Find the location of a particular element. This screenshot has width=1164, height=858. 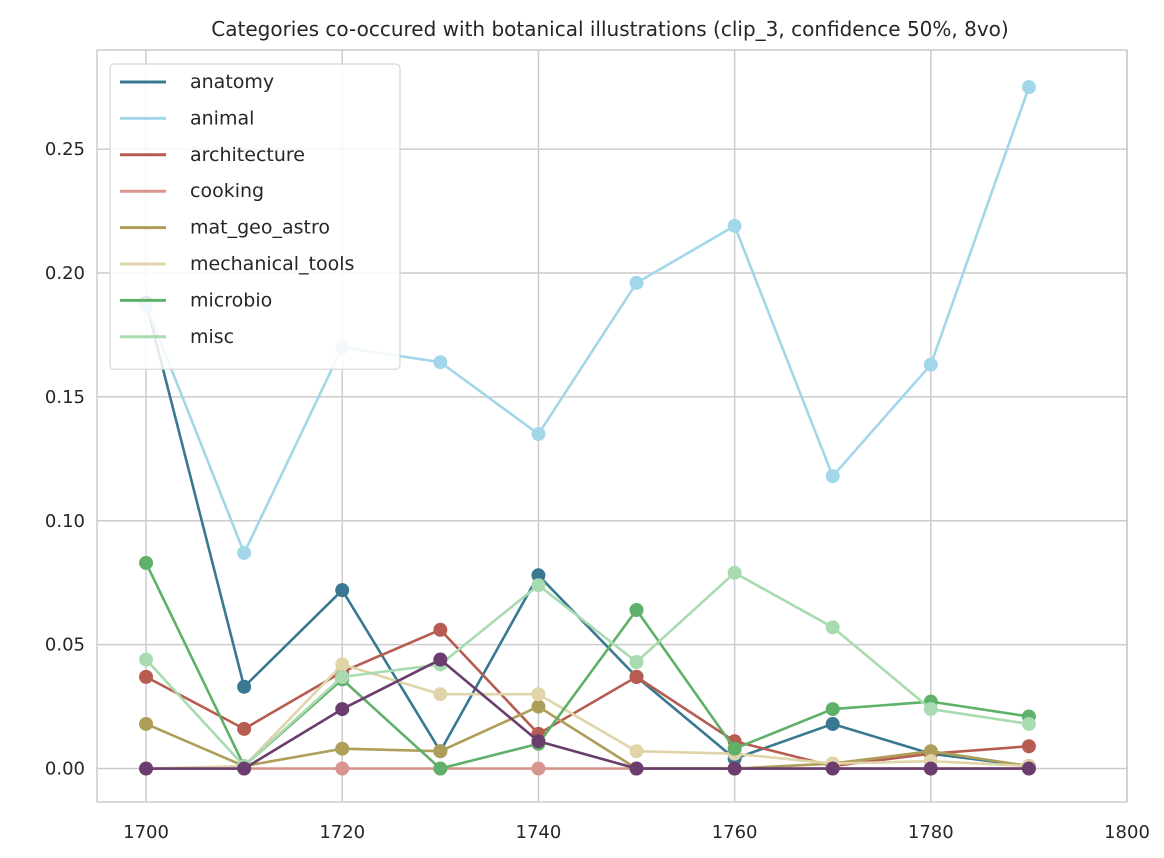

legend-item-anatomy: anatomy is located at coordinates (197, 82).